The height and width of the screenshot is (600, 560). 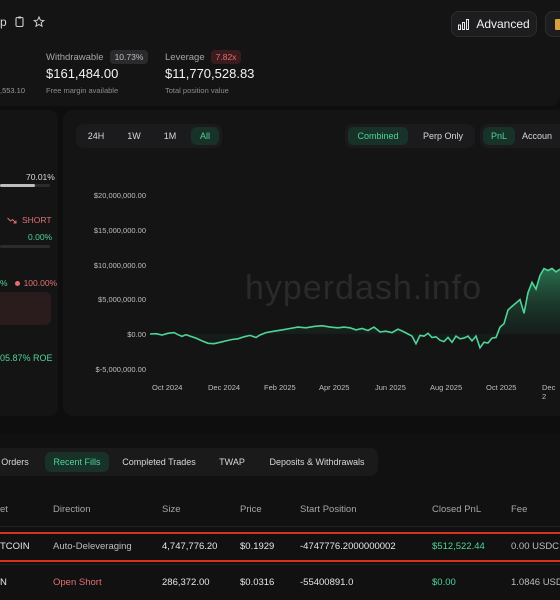 I want to click on star-icon, so click(x=38, y=22).